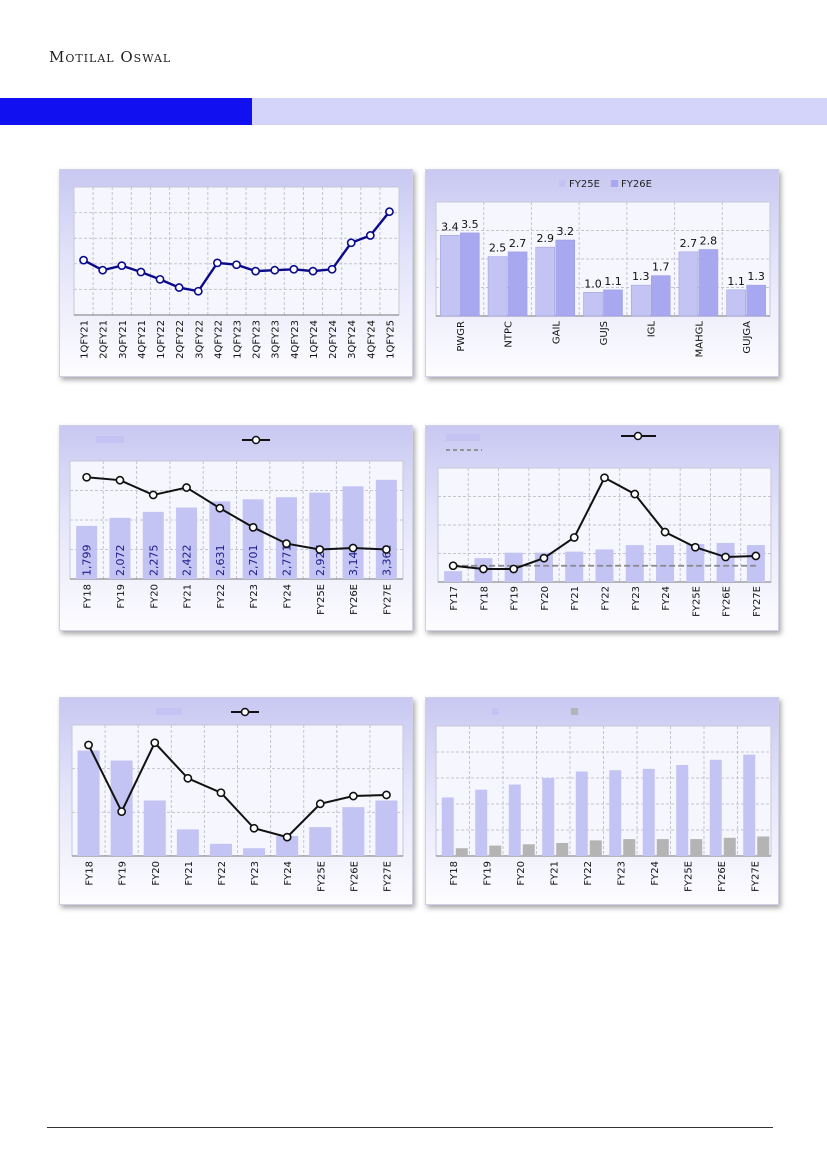 This screenshot has width=827, height=1169. Describe the element at coordinates (352, 339) in the screenshot. I see `x-tick-label: 3QFY24` at that location.